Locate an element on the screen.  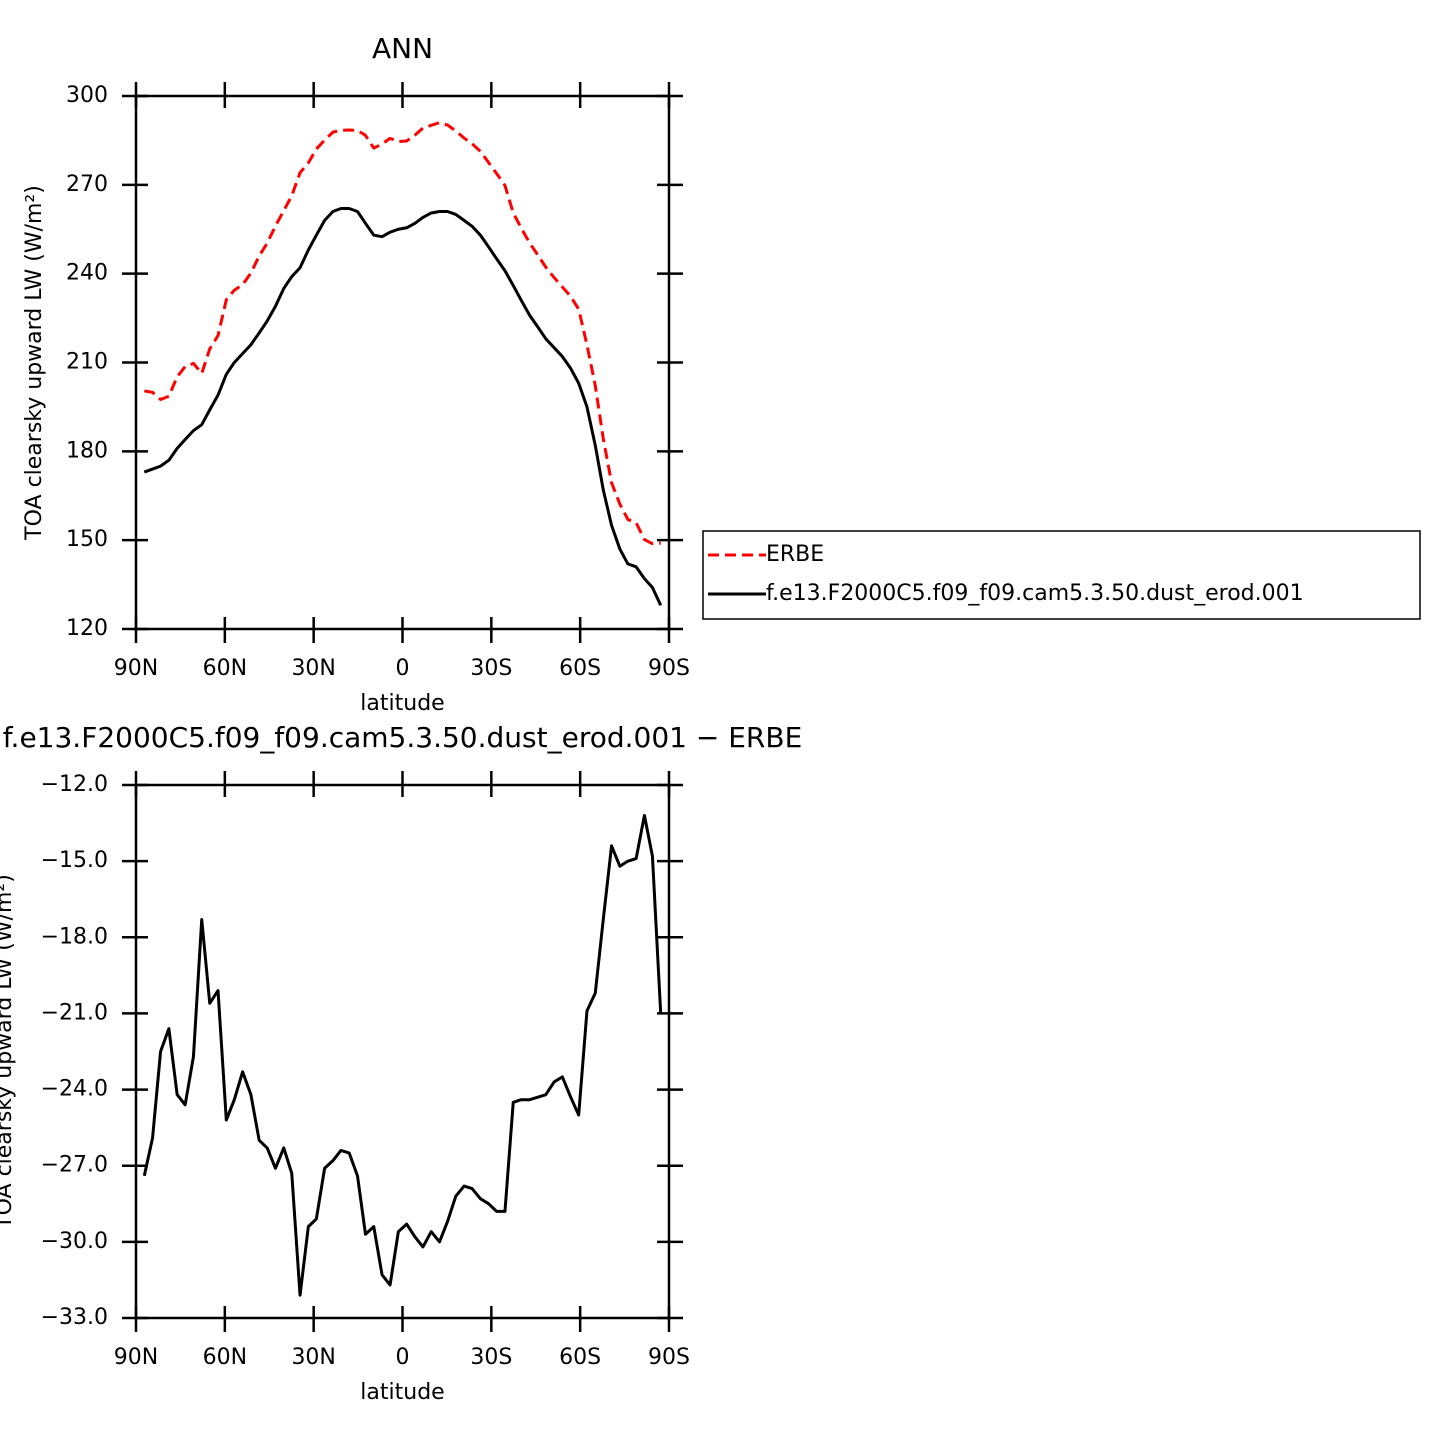
y-tick-label: 150 is located at coordinates (87, 539).